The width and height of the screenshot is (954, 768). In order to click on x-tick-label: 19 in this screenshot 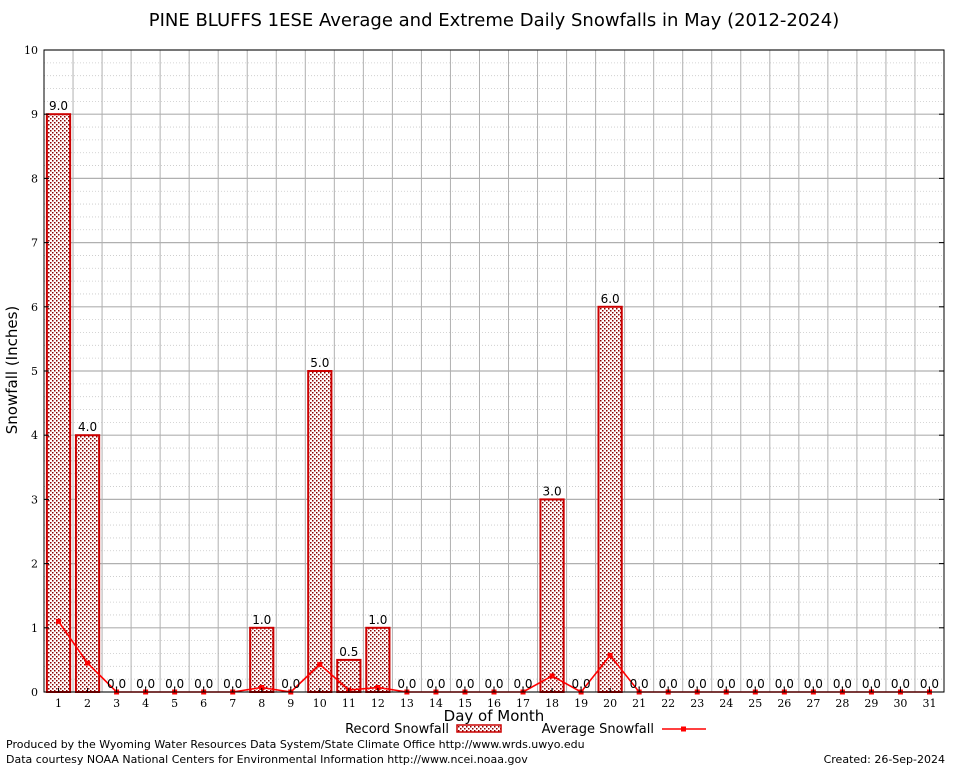, I will do `click(581, 703)`.